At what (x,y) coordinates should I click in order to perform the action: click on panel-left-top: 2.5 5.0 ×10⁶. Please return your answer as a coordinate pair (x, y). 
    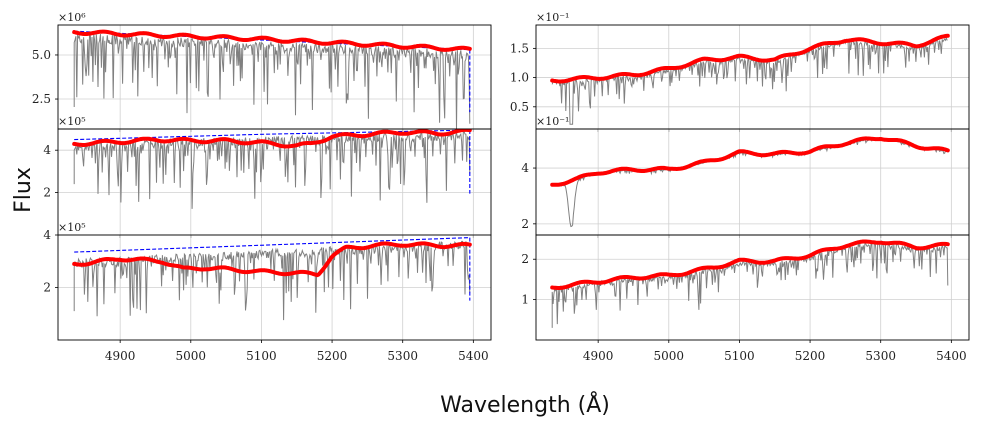
    Looking at the image, I should click on (262, 71).